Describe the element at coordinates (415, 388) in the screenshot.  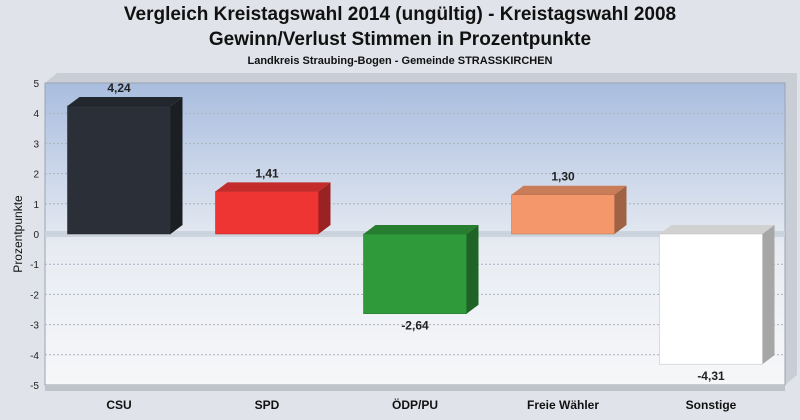
I see `plot-floor` at that location.